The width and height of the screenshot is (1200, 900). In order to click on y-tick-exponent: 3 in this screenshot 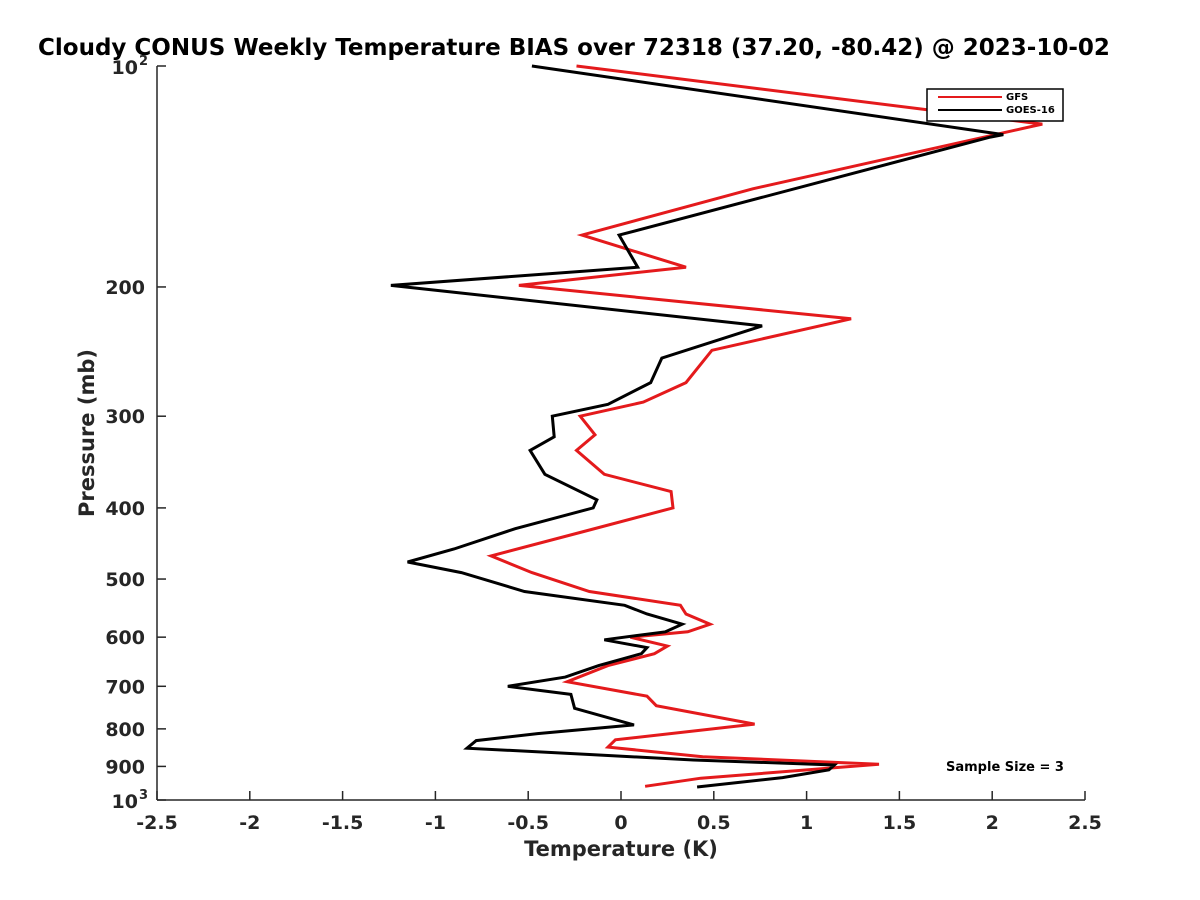, I will do `click(143, 795)`.